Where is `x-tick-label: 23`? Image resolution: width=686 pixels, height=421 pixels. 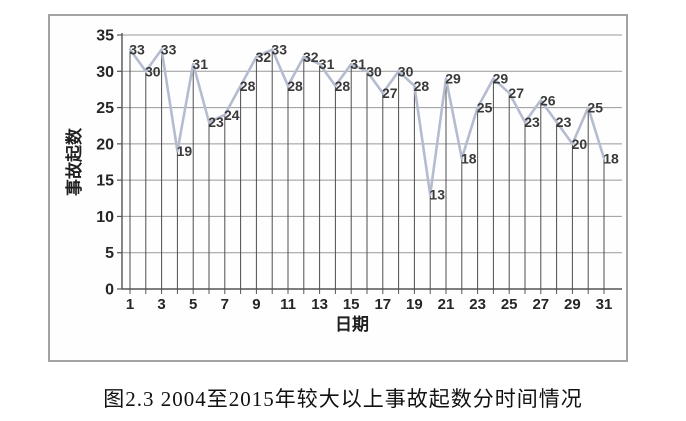
x-tick-label: 23 is located at coordinates (477, 304).